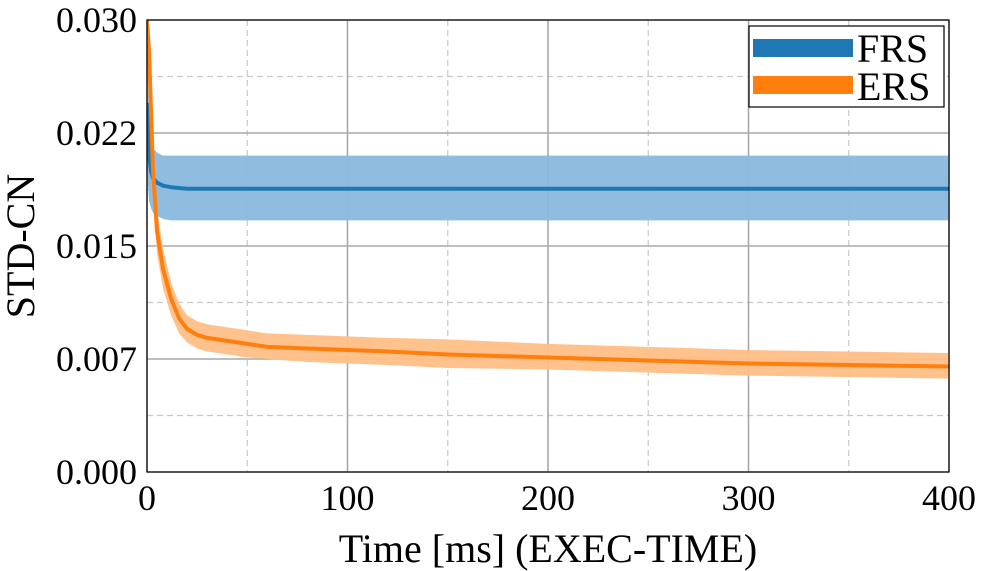  What do you see at coordinates (348, 498) in the screenshot?
I see `x-tick-label: 100` at bounding box center [348, 498].